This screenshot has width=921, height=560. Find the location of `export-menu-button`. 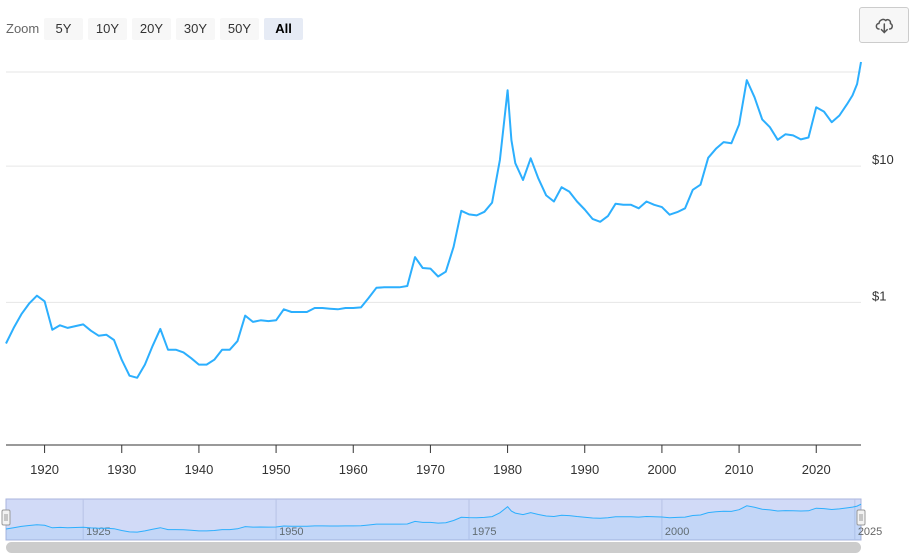

export-menu-button is located at coordinates (884, 25).